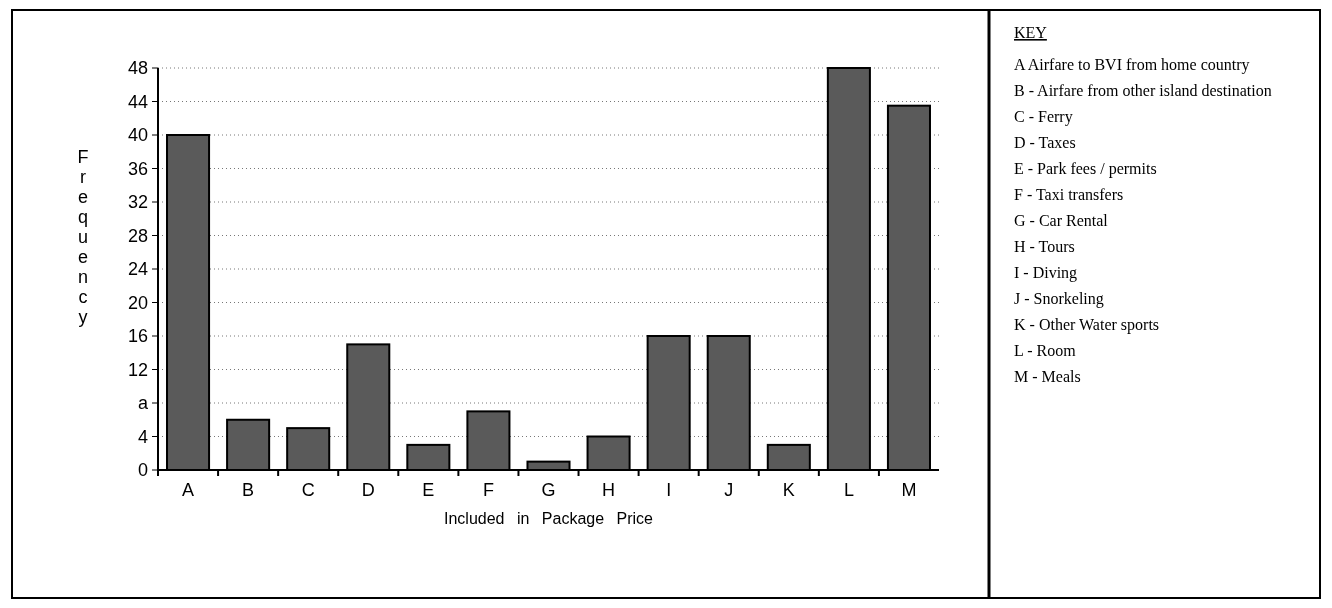  What do you see at coordinates (909, 490) in the screenshot?
I see `x-tick-label: M` at bounding box center [909, 490].